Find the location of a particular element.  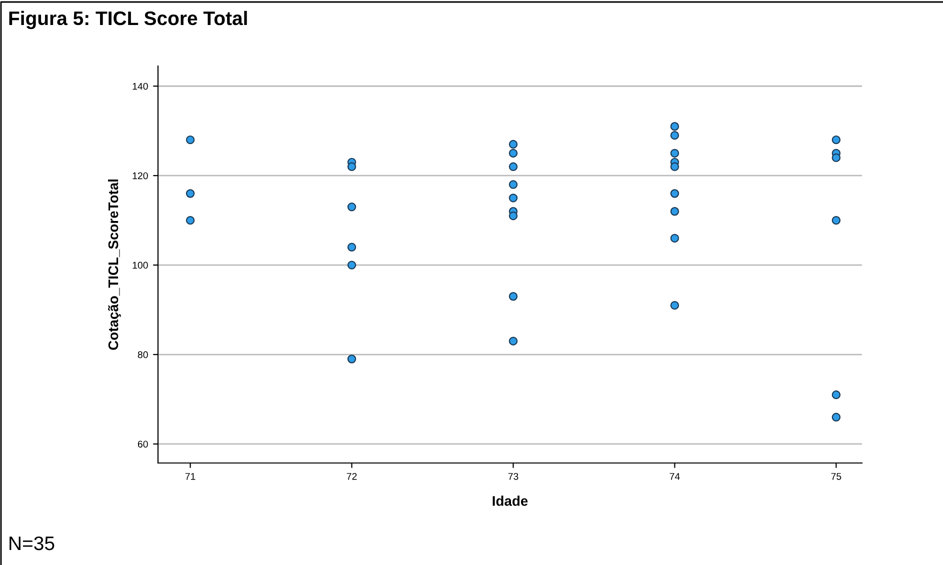

x-tick-label: 71 is located at coordinates (190, 476).